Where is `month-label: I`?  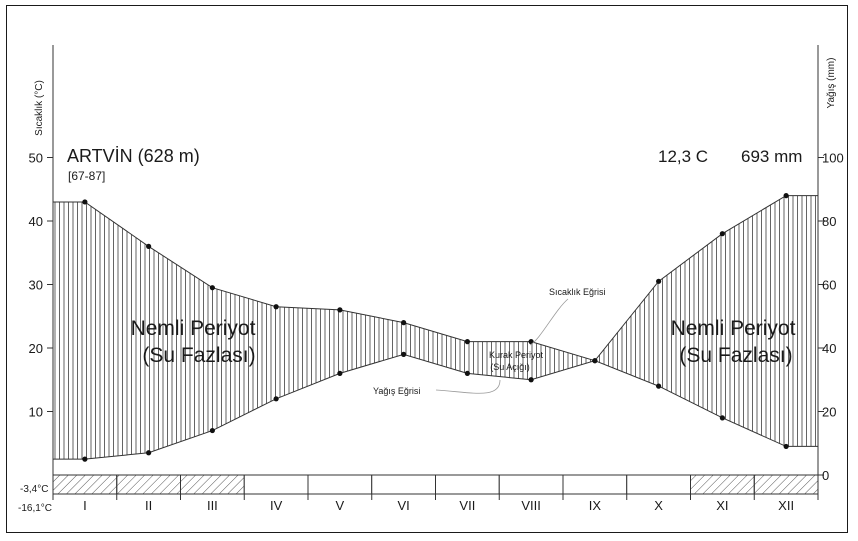 month-label: I is located at coordinates (85, 505).